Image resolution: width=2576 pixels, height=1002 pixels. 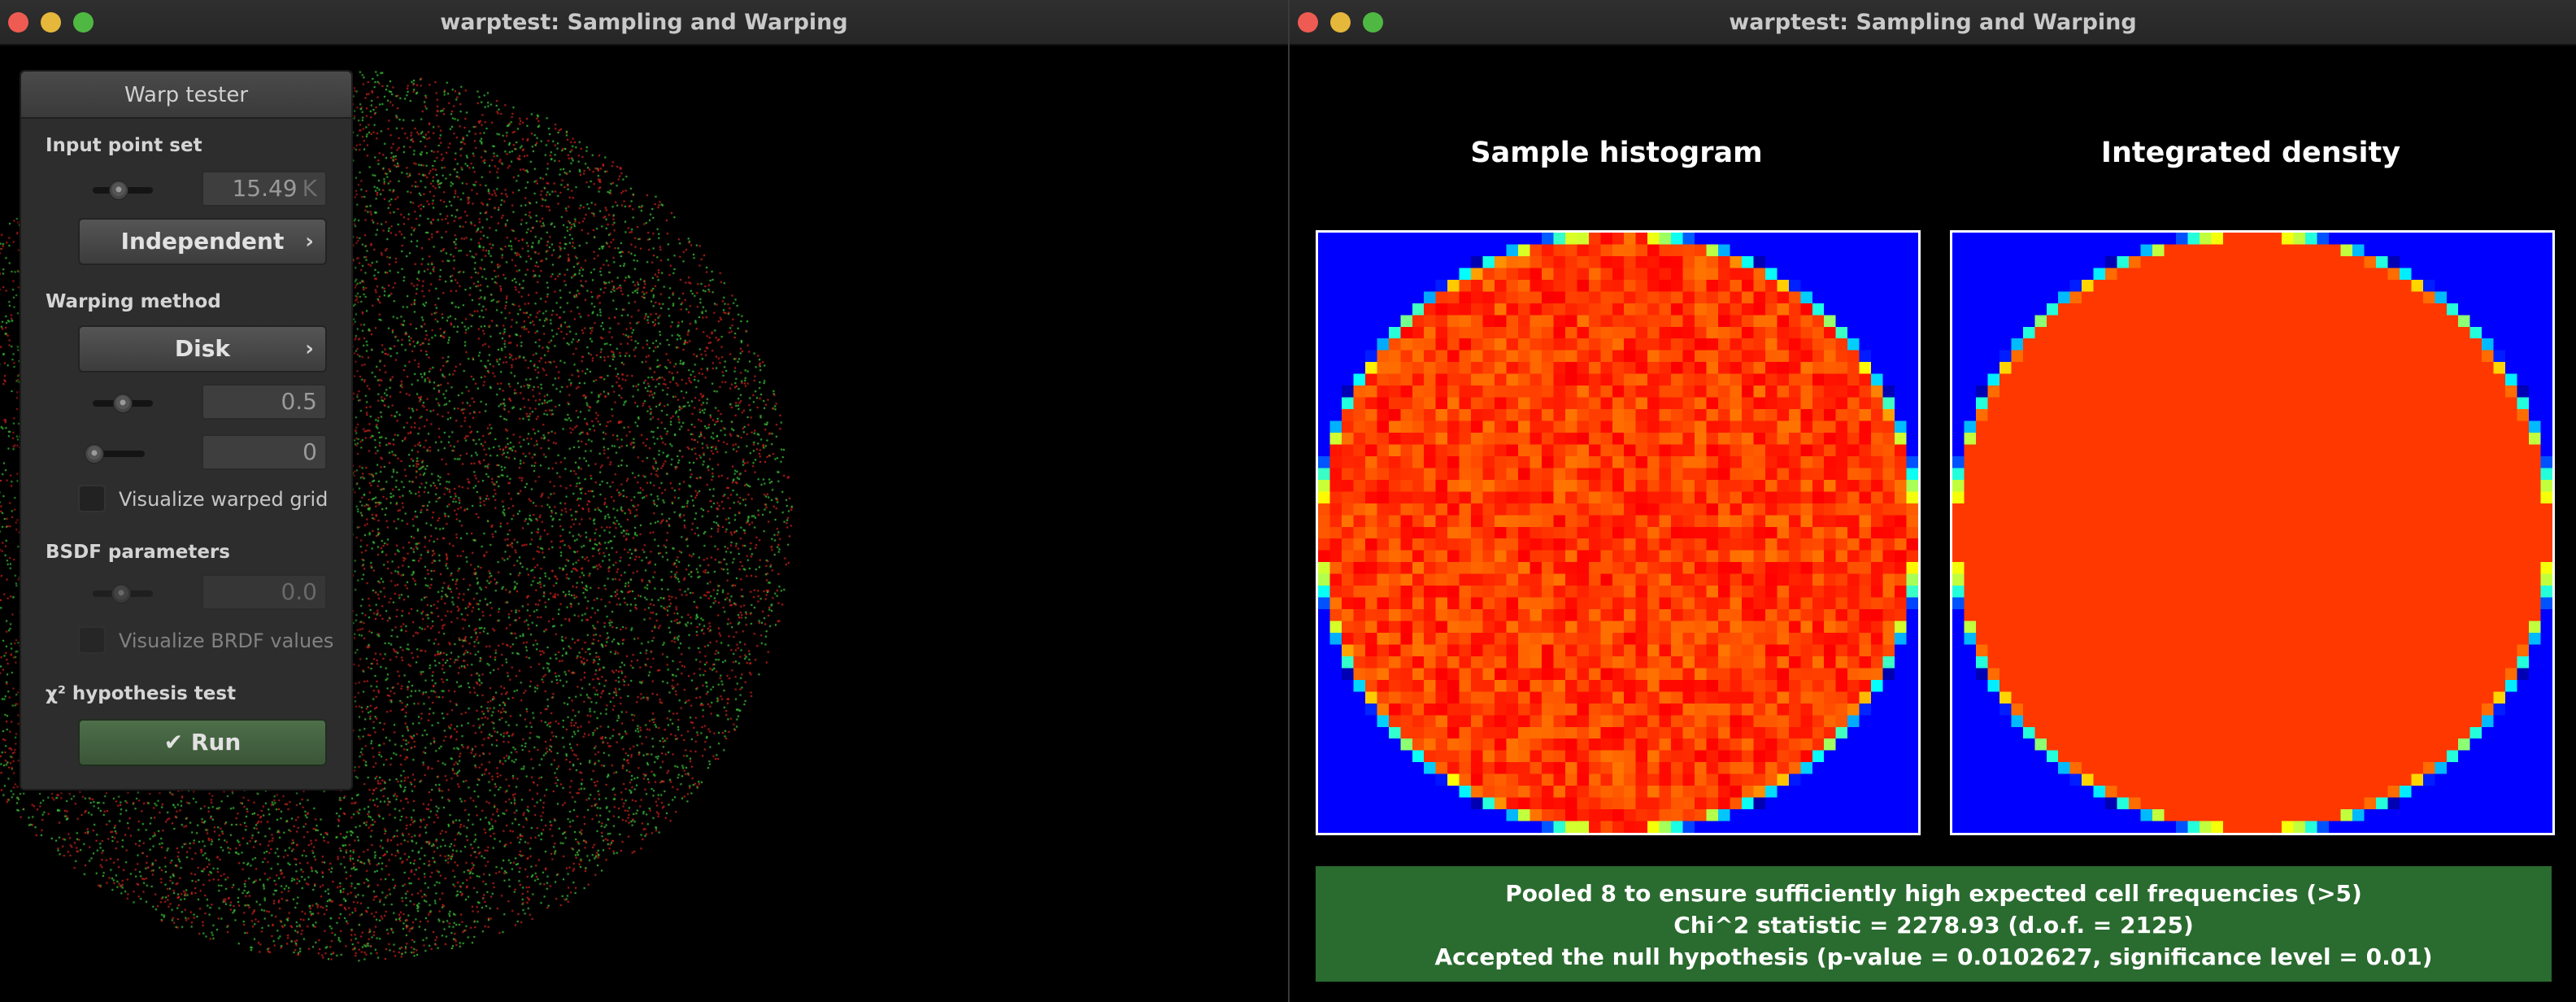 I want to click on integrated-density-plot, so click(x=2252, y=532).